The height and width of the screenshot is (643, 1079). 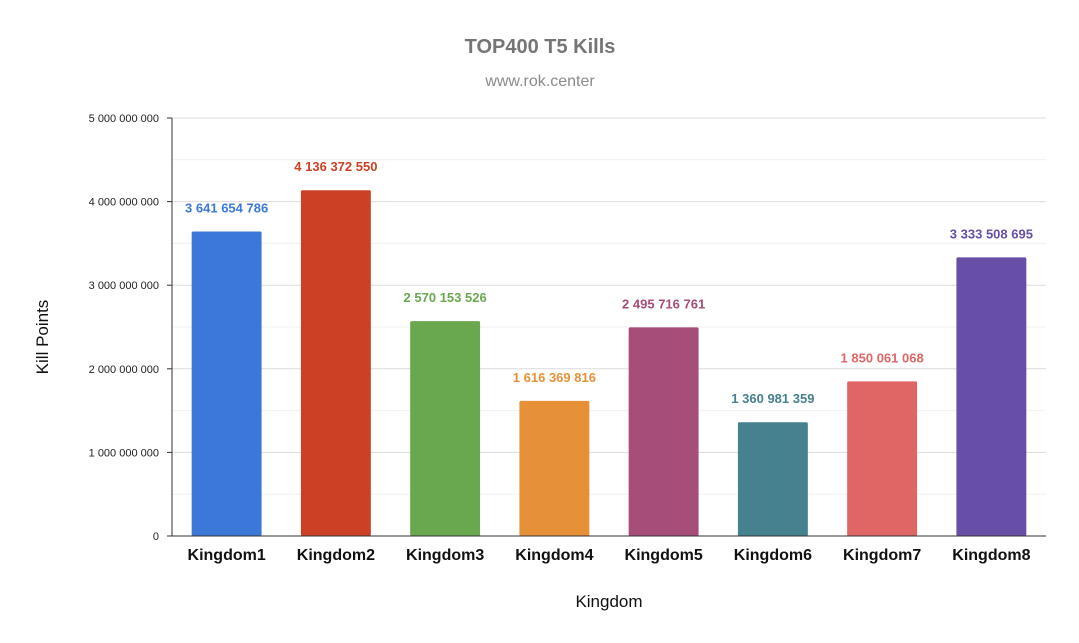 I want to click on bar-kingdom4, so click(x=554, y=468).